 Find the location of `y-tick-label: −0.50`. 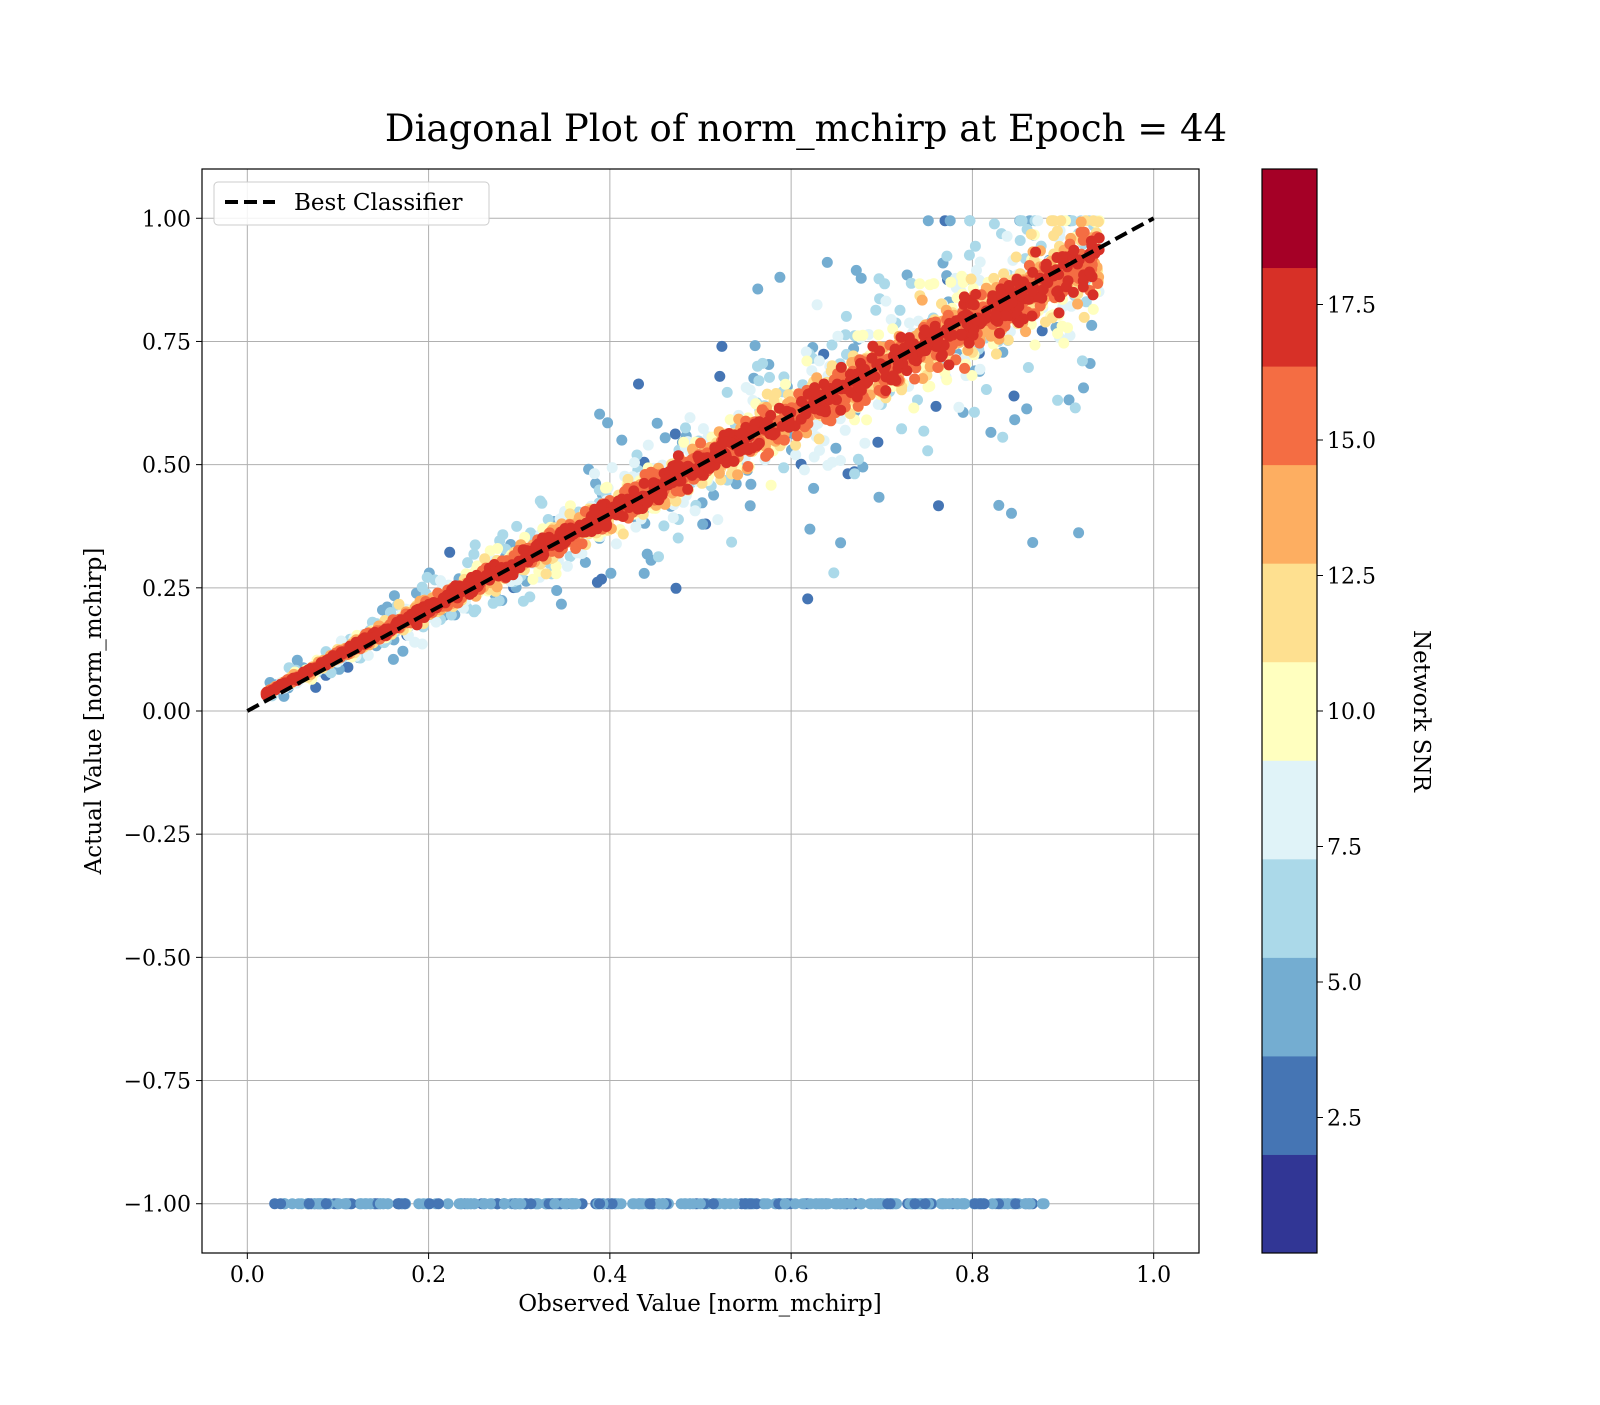

y-tick-label: −0.50 is located at coordinates (157, 958).